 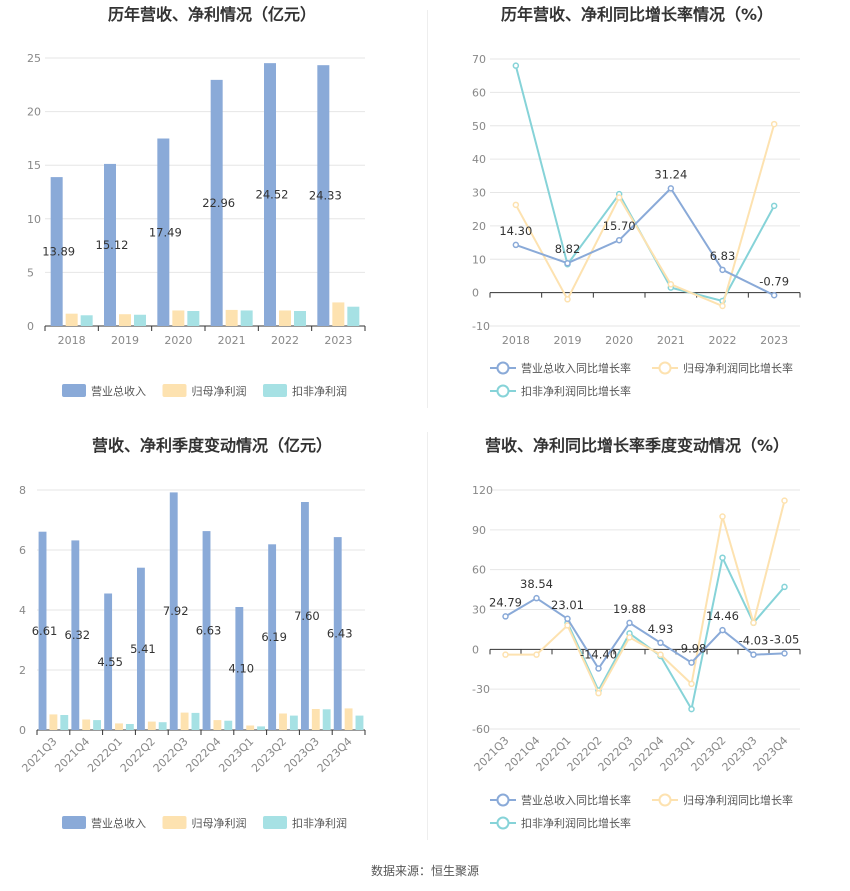 I want to click on data-label: 15.12, so click(x=112, y=245).